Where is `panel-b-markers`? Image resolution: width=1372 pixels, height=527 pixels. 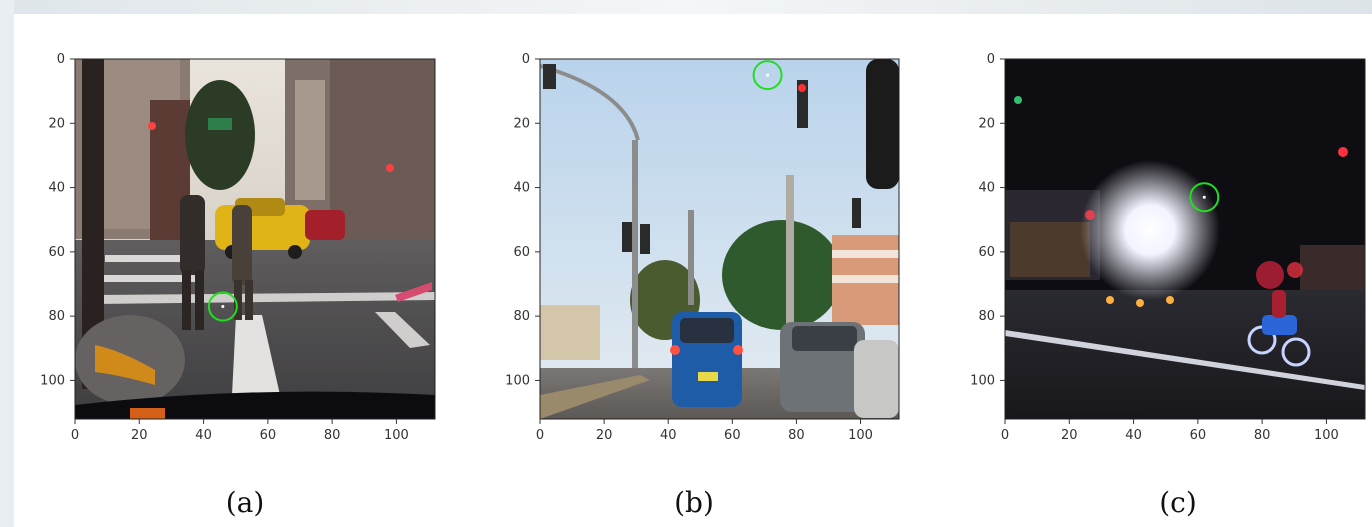
panel-b-markers is located at coordinates (767, 75).